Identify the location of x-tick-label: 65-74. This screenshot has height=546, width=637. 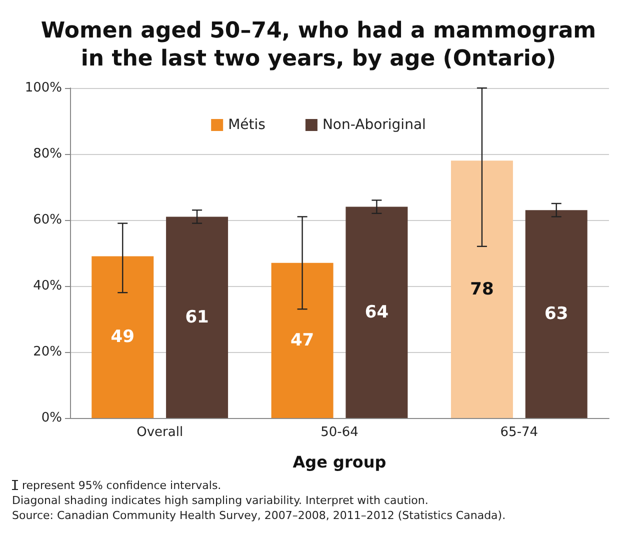
(519, 432).